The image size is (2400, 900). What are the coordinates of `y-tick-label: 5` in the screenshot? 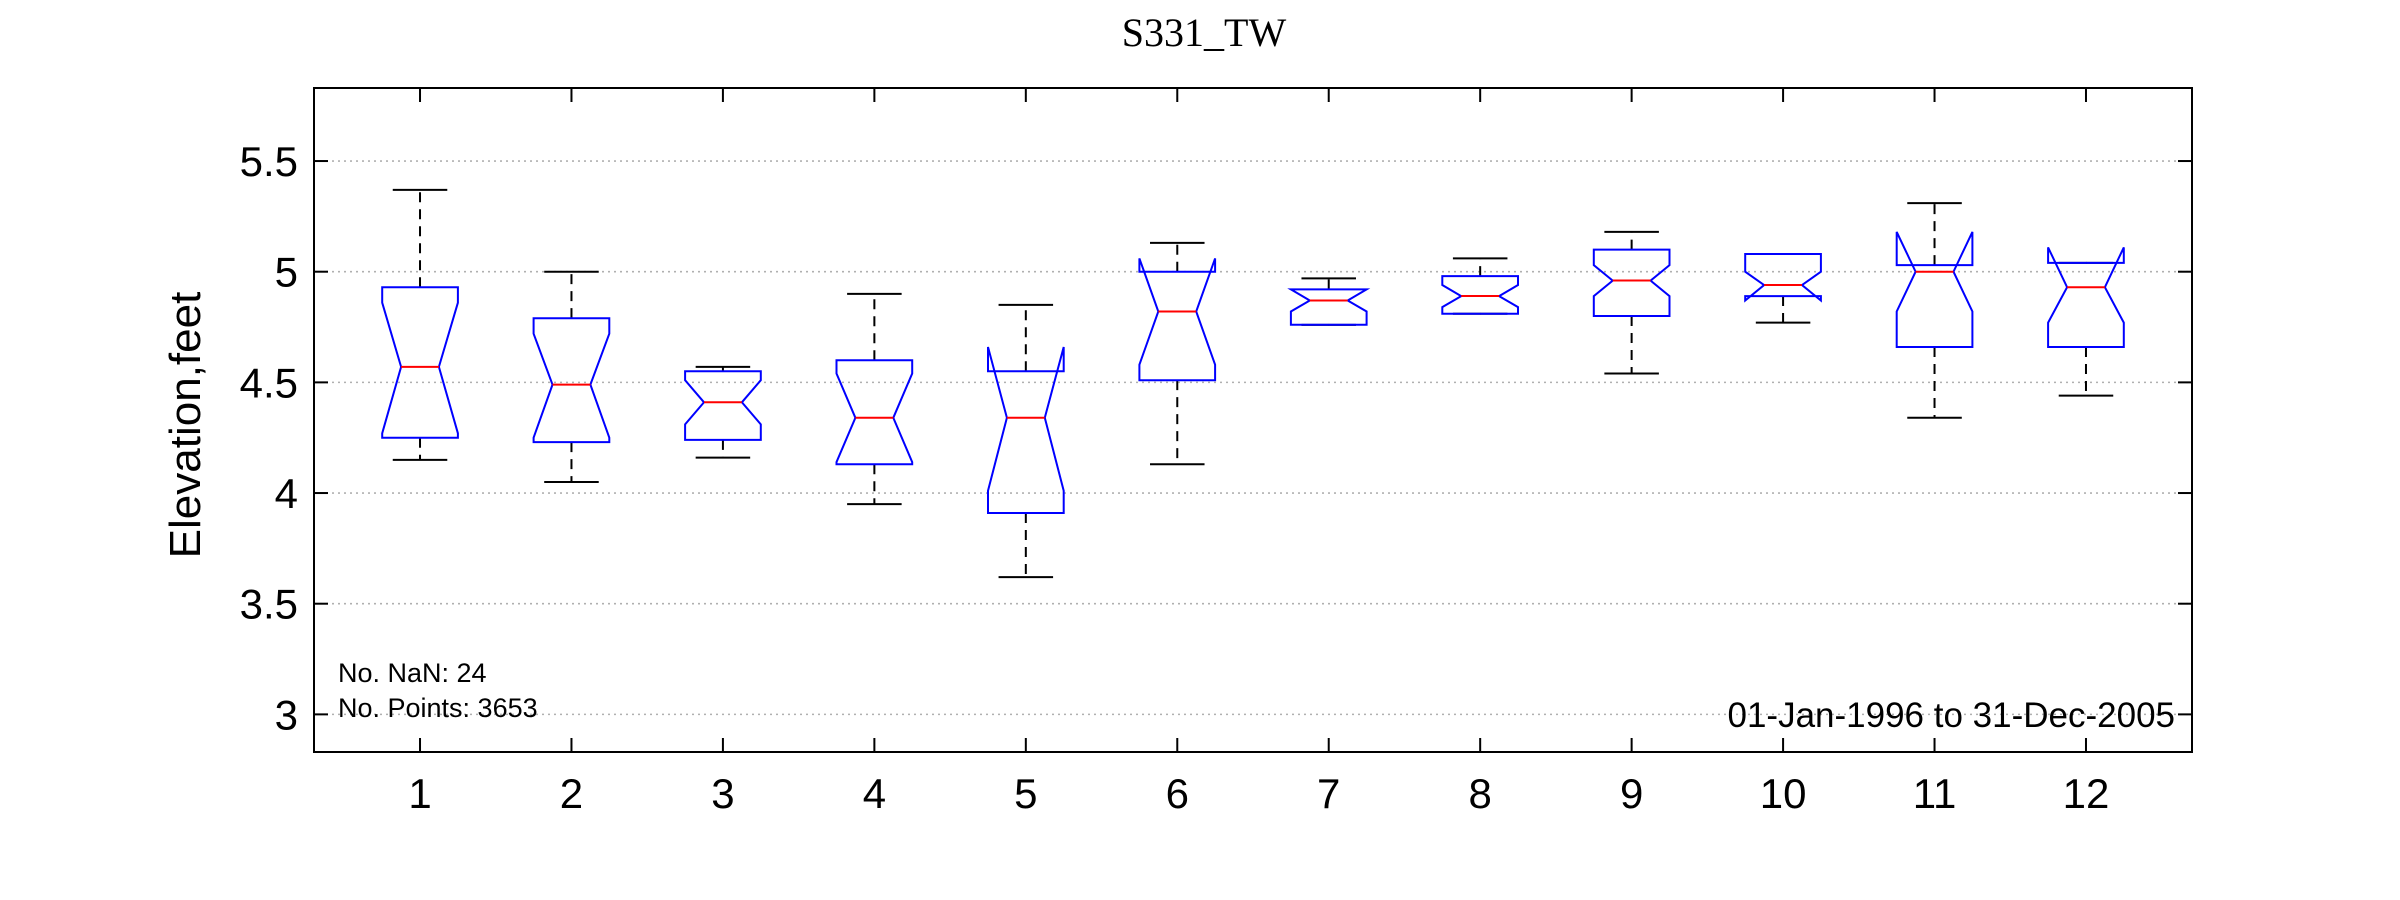 It's located at (286, 272).